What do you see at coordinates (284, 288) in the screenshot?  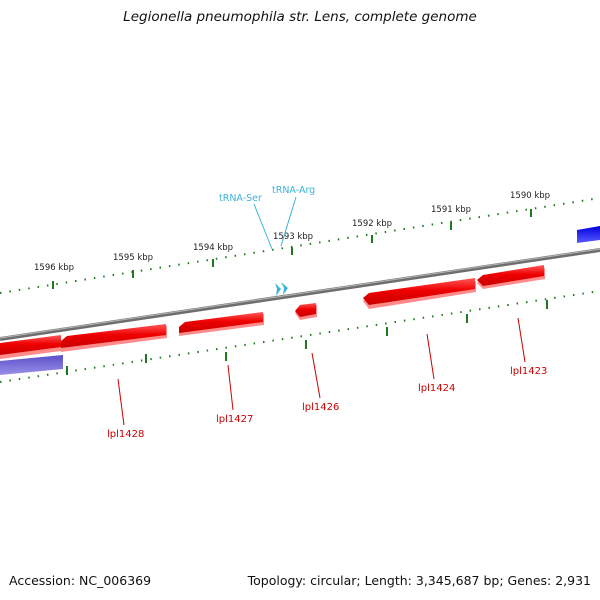 I see `trna-arg-feature` at bounding box center [284, 288].